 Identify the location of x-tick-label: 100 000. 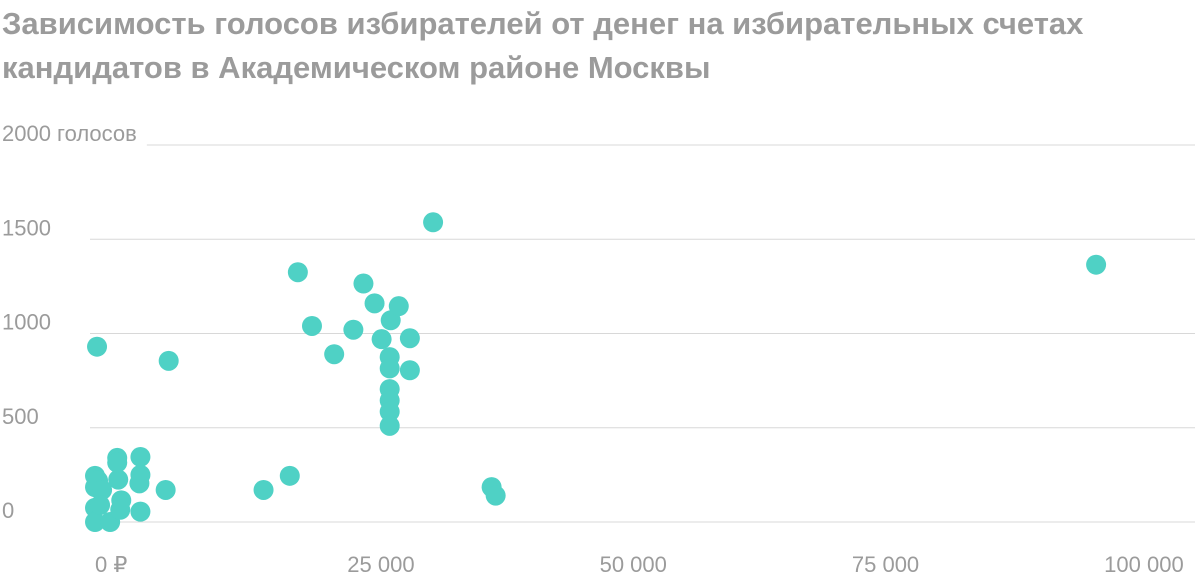
(1144, 564).